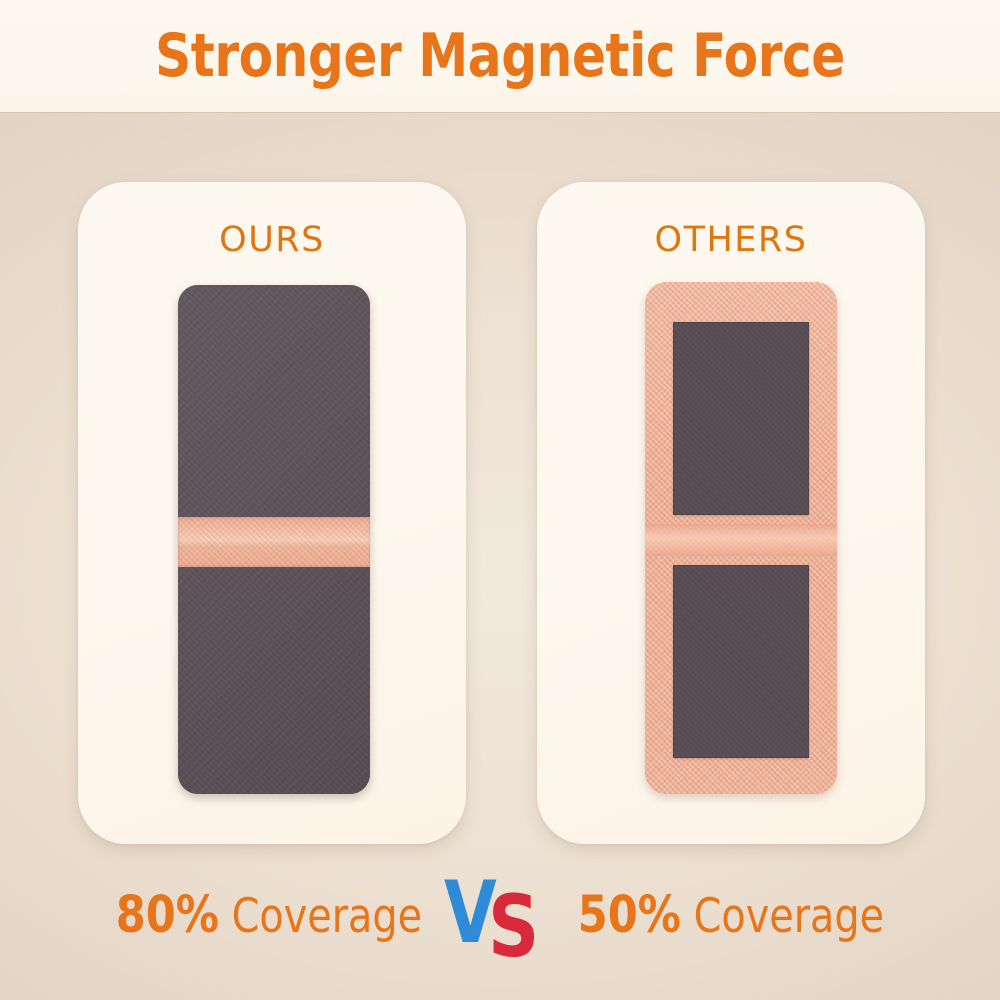 This screenshot has width=1000, height=1000. I want to click on coverage-right-word: Coverage, so click(789, 916).